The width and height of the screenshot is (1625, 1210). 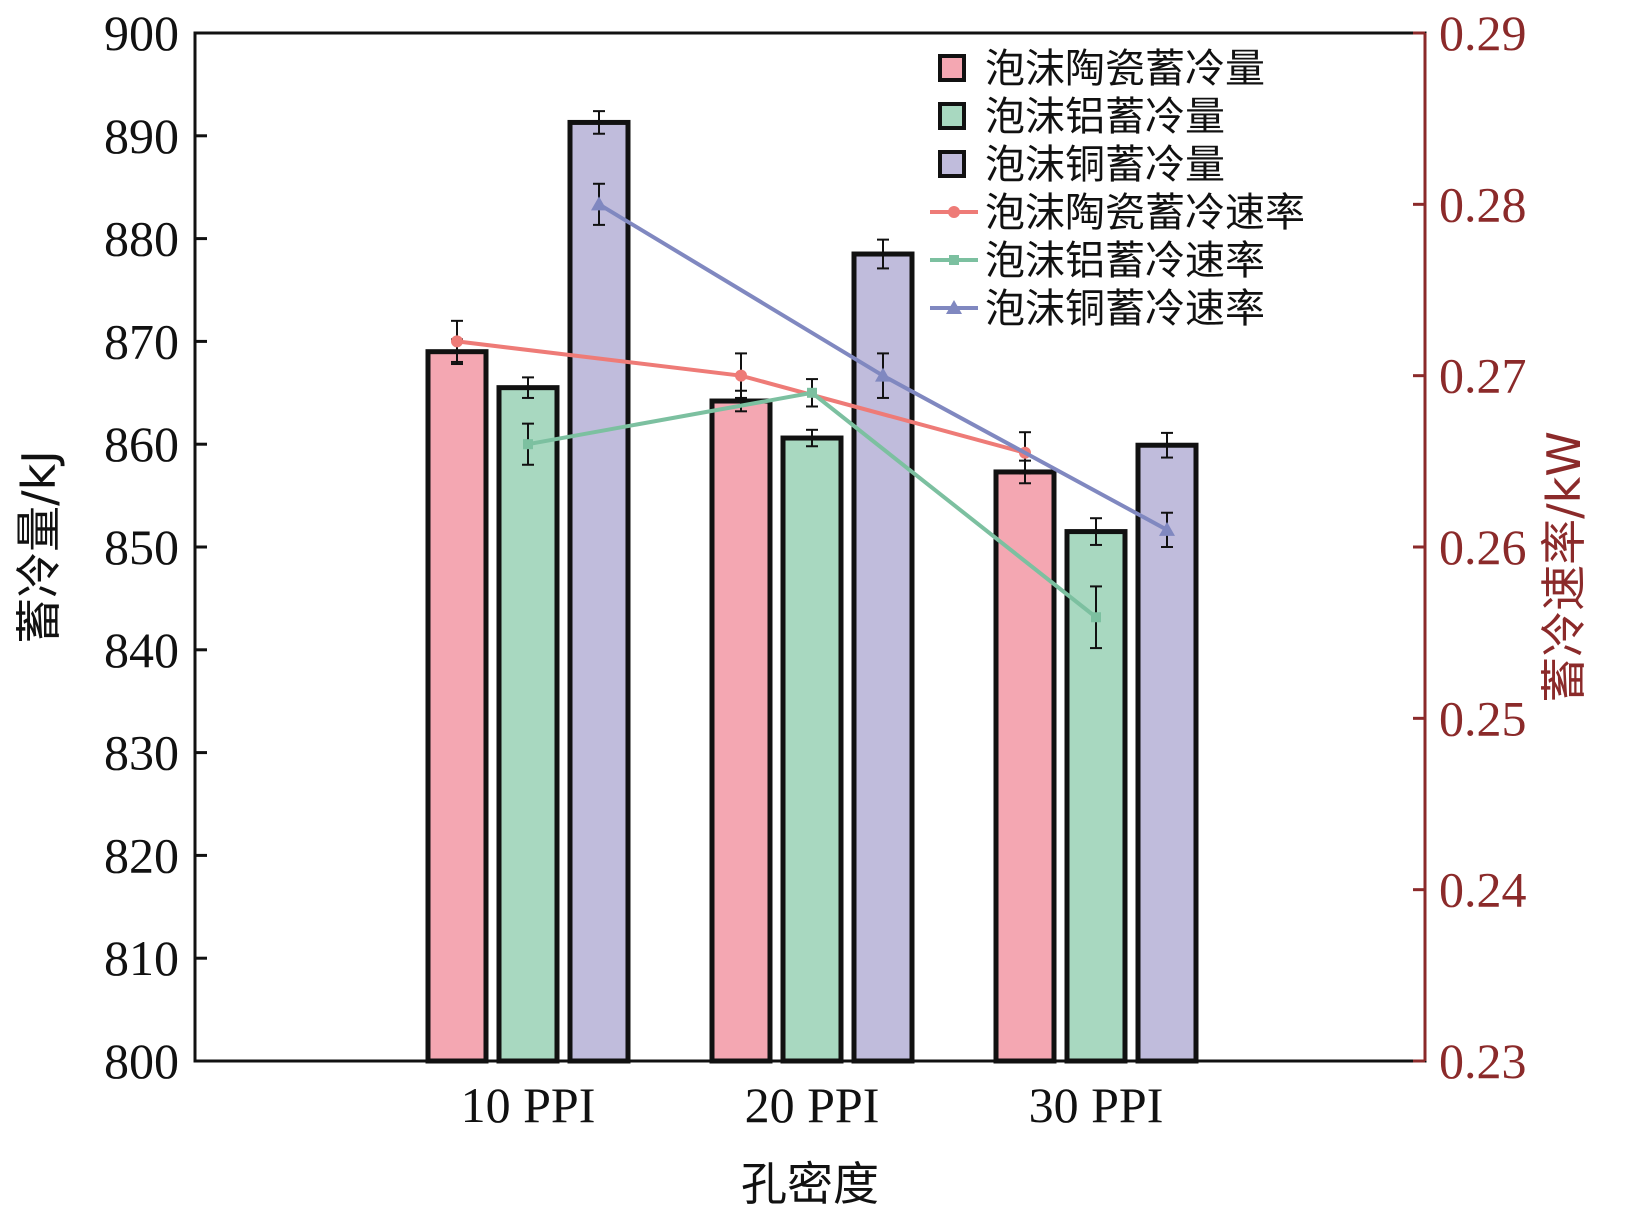 I want to click on bar-s2-c0, so click(x=599, y=591).